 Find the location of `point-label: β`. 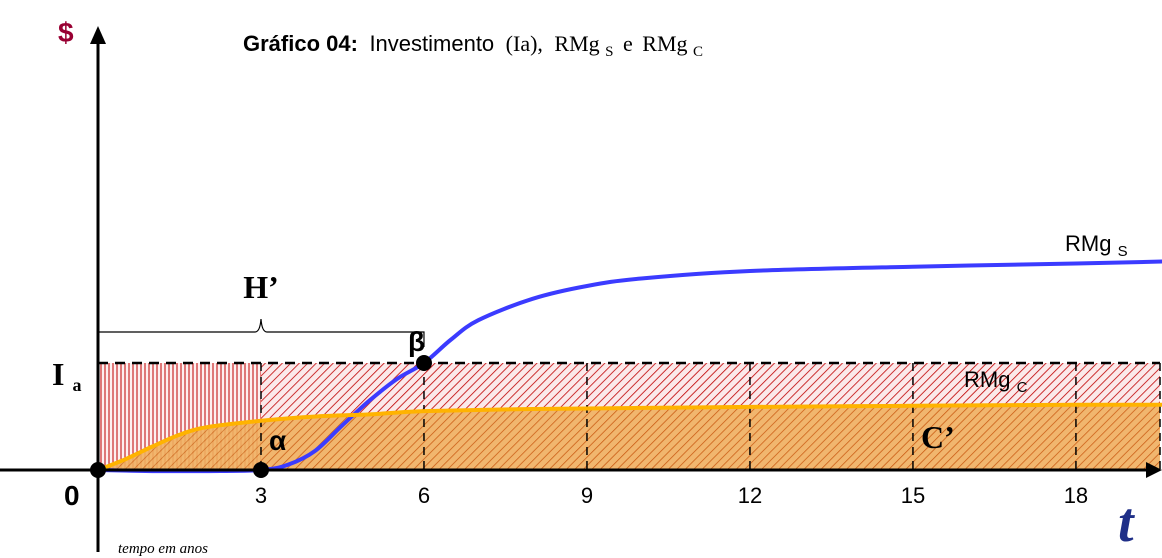

point-label: β is located at coordinates (416, 341).